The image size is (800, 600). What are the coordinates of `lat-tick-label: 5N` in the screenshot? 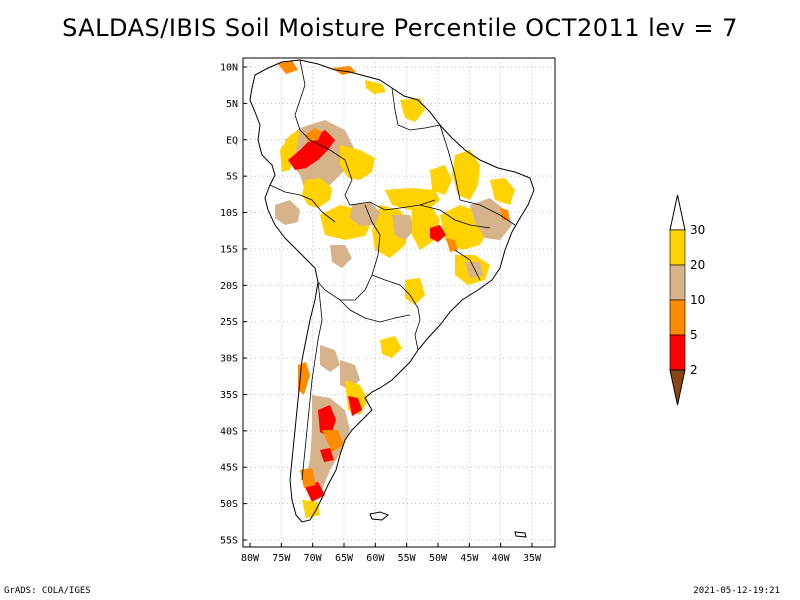 It's located at (232, 104).